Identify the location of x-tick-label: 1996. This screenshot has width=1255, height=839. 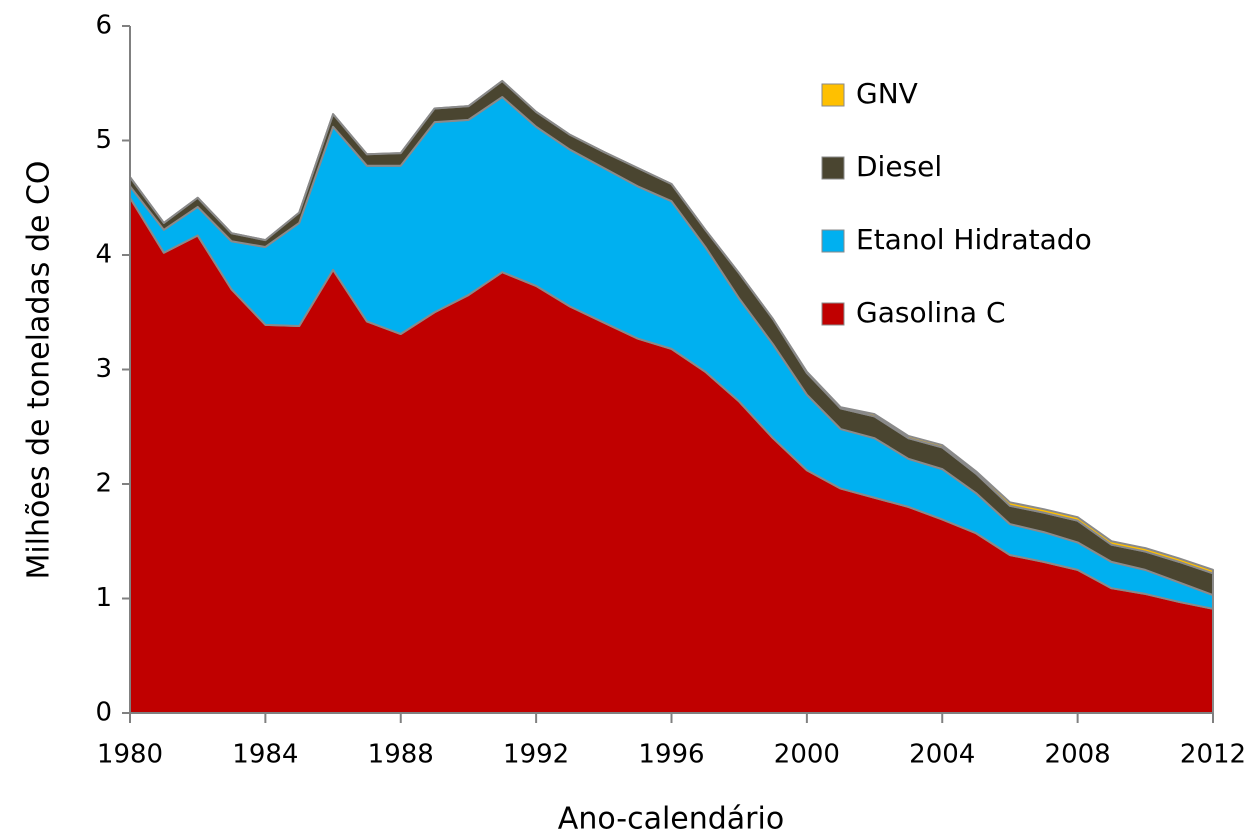
(671, 755).